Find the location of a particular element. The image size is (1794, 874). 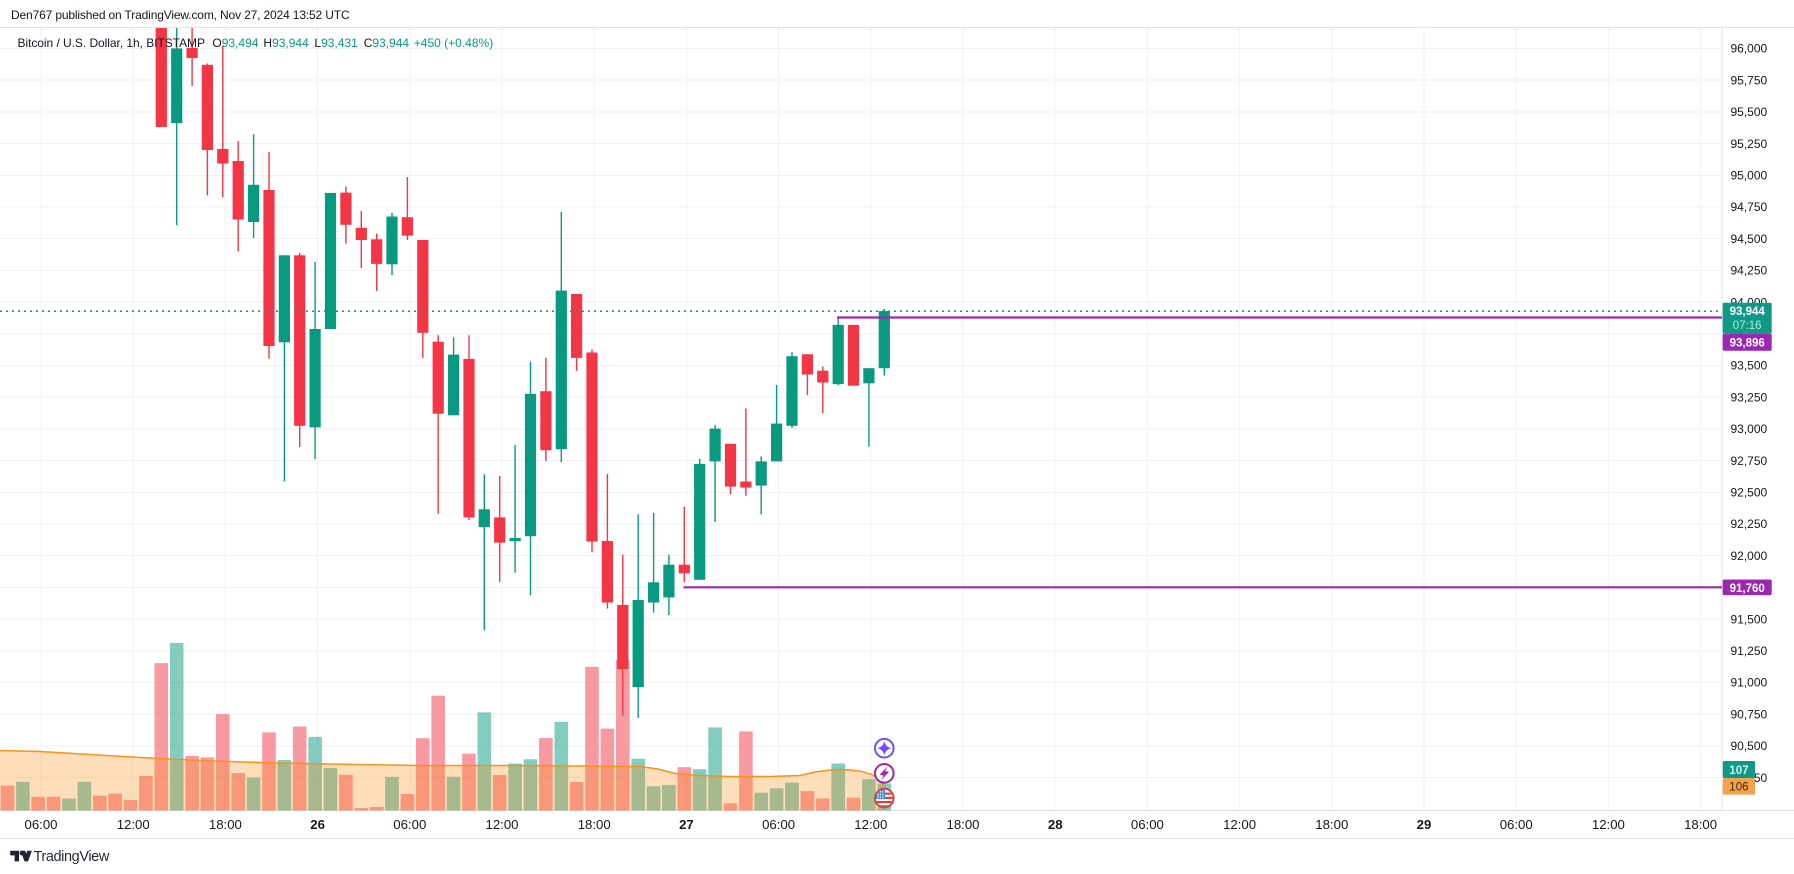

svg-text: 106 is located at coordinates (1738, 788).